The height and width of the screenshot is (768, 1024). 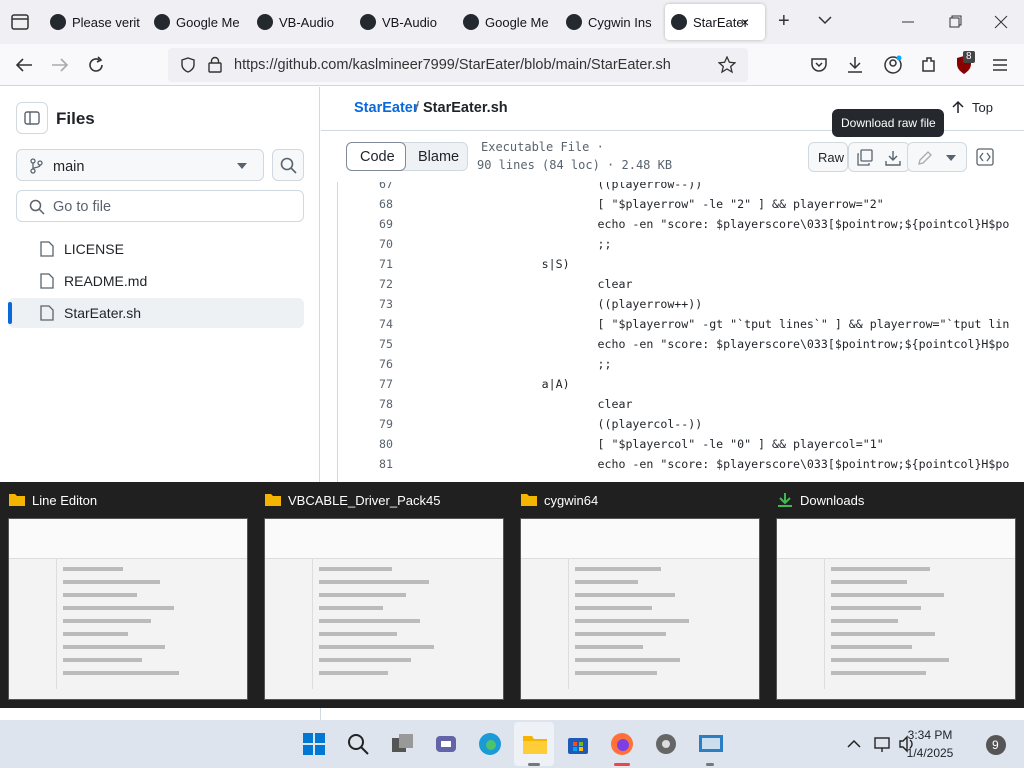 What do you see at coordinates (1001, 22) in the screenshot?
I see `close-button` at bounding box center [1001, 22].